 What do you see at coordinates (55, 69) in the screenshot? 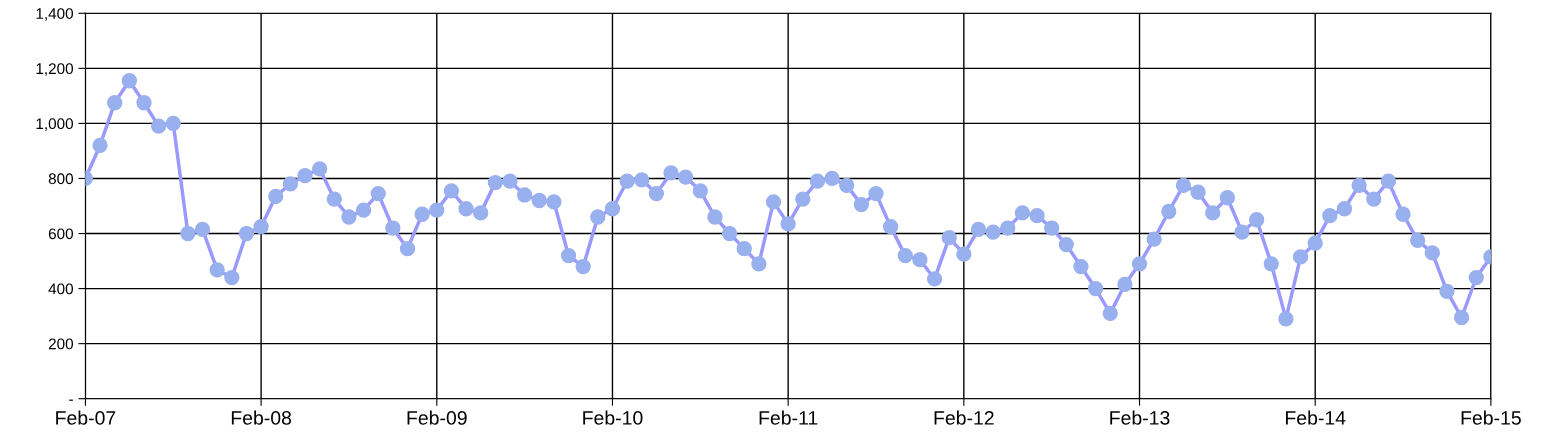
I see `y-tick-label: 1,200` at bounding box center [55, 69].